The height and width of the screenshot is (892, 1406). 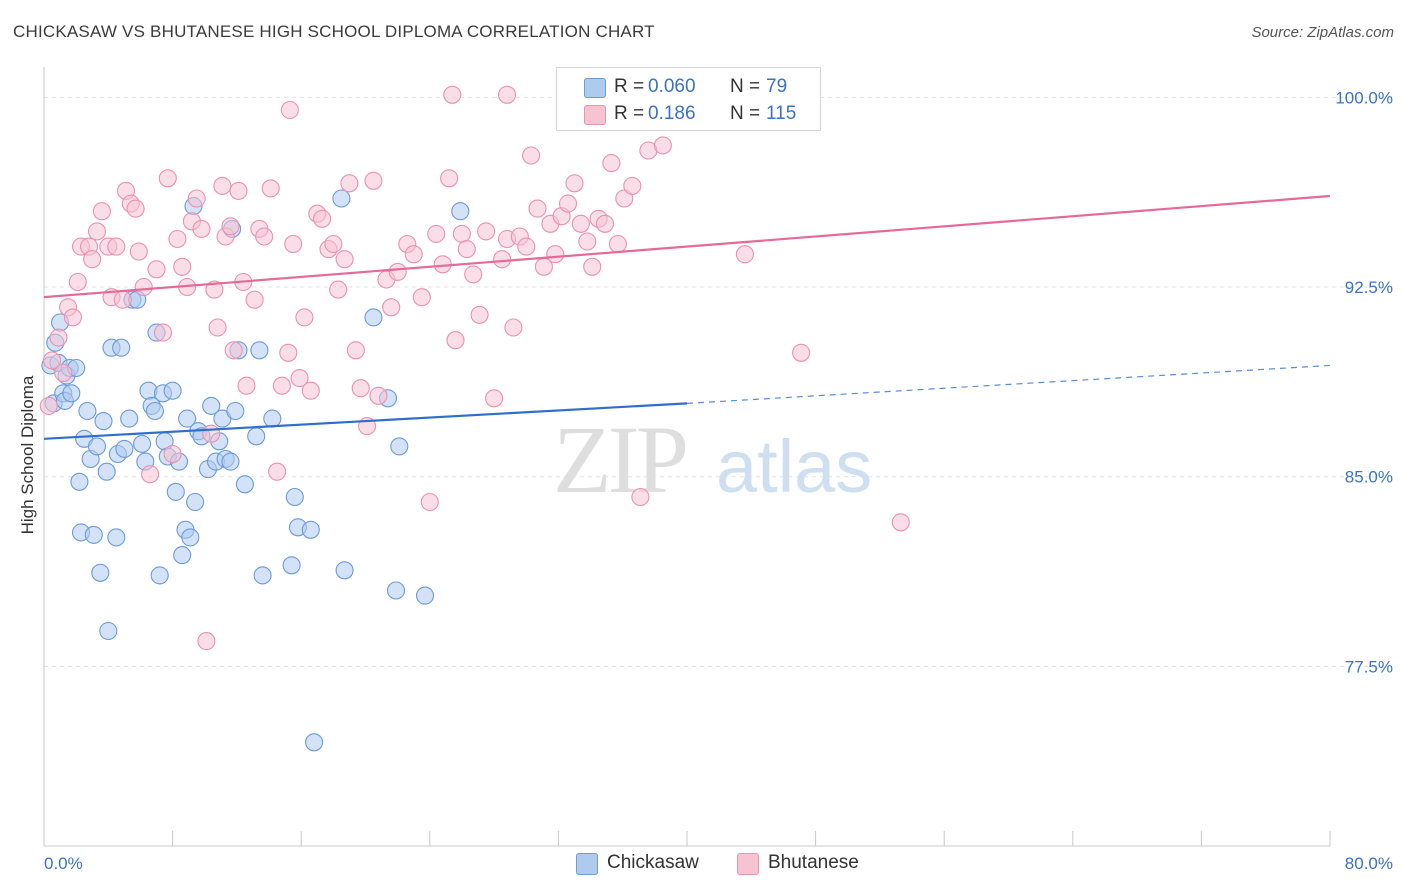 I want to click on source-label: Source: ZipAtlas.com, so click(x=1322, y=32).